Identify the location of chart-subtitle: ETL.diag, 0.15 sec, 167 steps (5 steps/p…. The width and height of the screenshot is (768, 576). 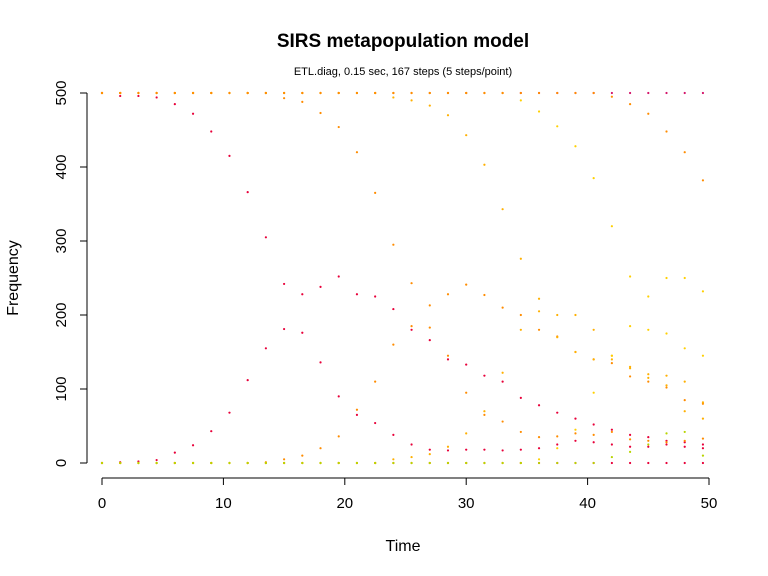
(403, 72).